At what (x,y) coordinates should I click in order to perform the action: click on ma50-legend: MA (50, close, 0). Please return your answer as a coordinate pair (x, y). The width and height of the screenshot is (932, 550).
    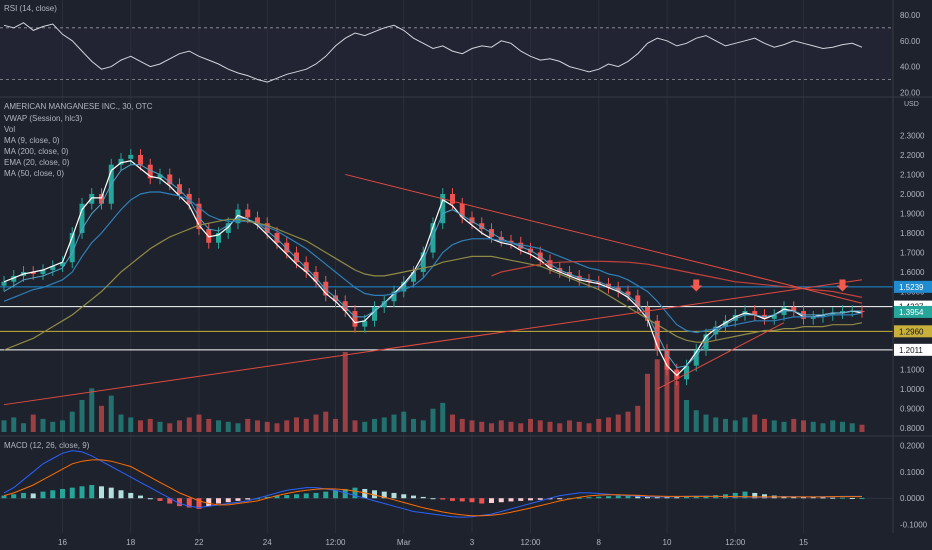
    Looking at the image, I should click on (34, 173).